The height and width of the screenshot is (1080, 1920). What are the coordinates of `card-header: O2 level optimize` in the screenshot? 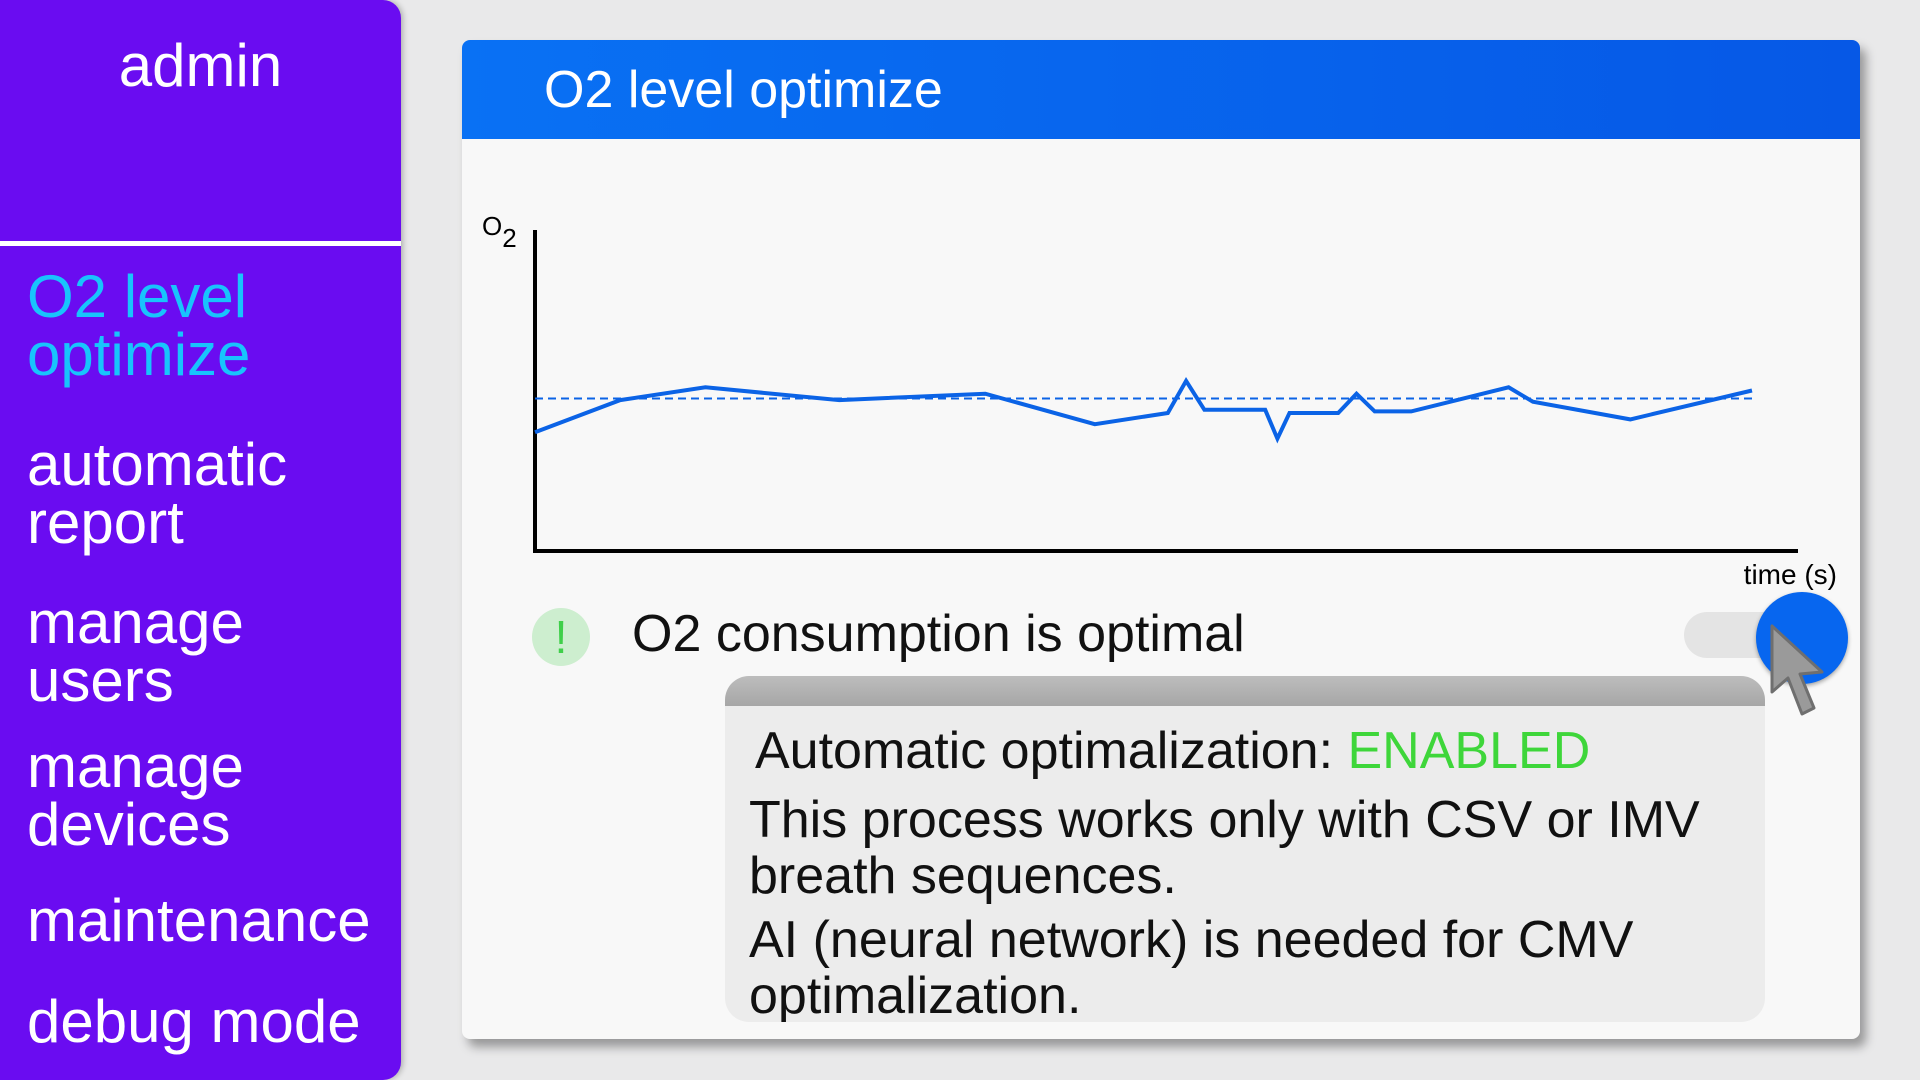 It's located at (1161, 89).